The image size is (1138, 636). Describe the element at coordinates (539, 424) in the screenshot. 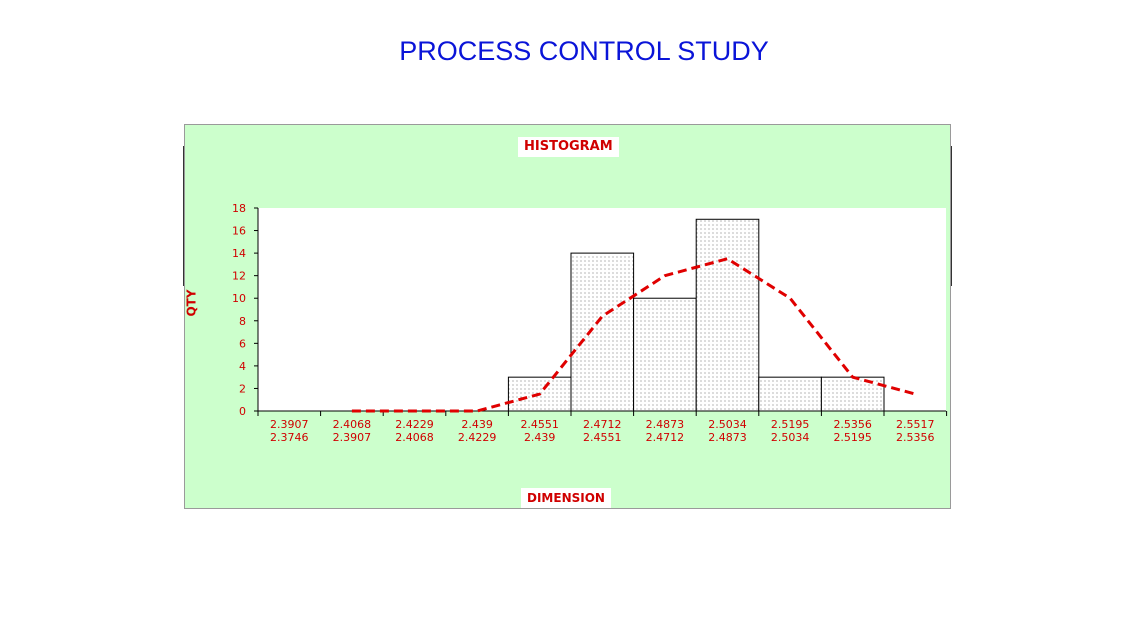

I see `x-tick-label-upper: 2.4551` at that location.